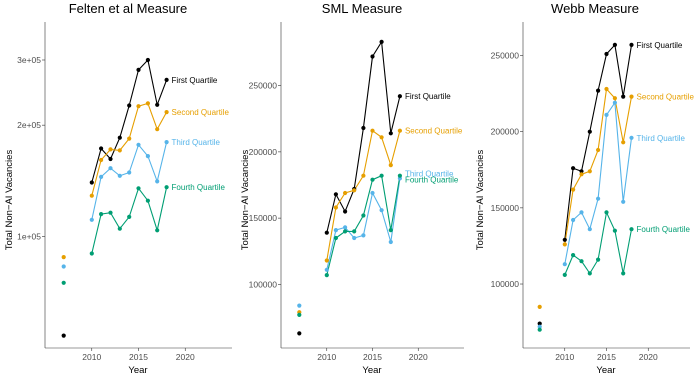 This screenshot has height=374, width=696. What do you see at coordinates (429, 173) in the screenshot?
I see `series-label: Third Quartile` at bounding box center [429, 173].